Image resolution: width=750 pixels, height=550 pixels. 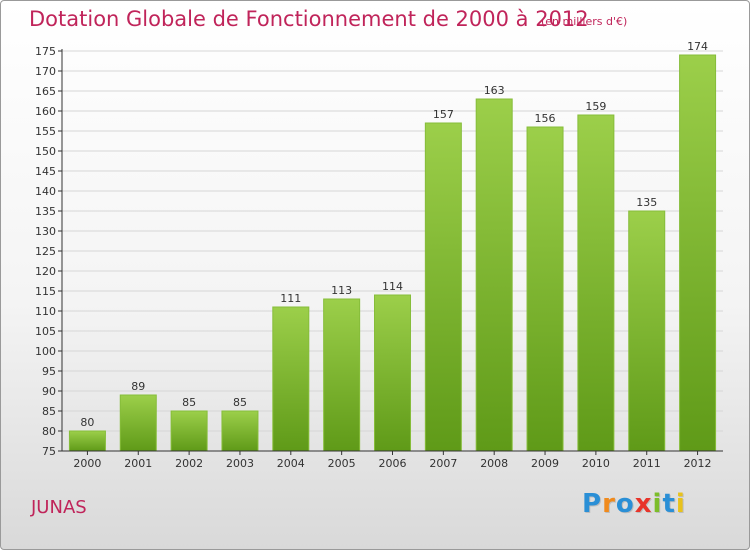 What do you see at coordinates (49, 451) in the screenshot?
I see `y-tick-label: 75` at bounding box center [49, 451].